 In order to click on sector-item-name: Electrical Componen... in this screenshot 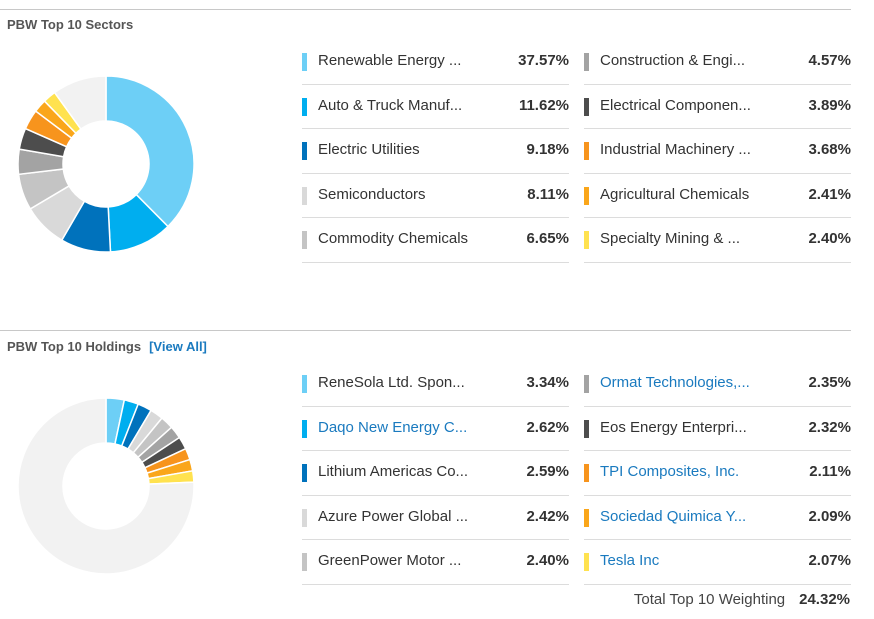, I will do `click(675, 105)`.